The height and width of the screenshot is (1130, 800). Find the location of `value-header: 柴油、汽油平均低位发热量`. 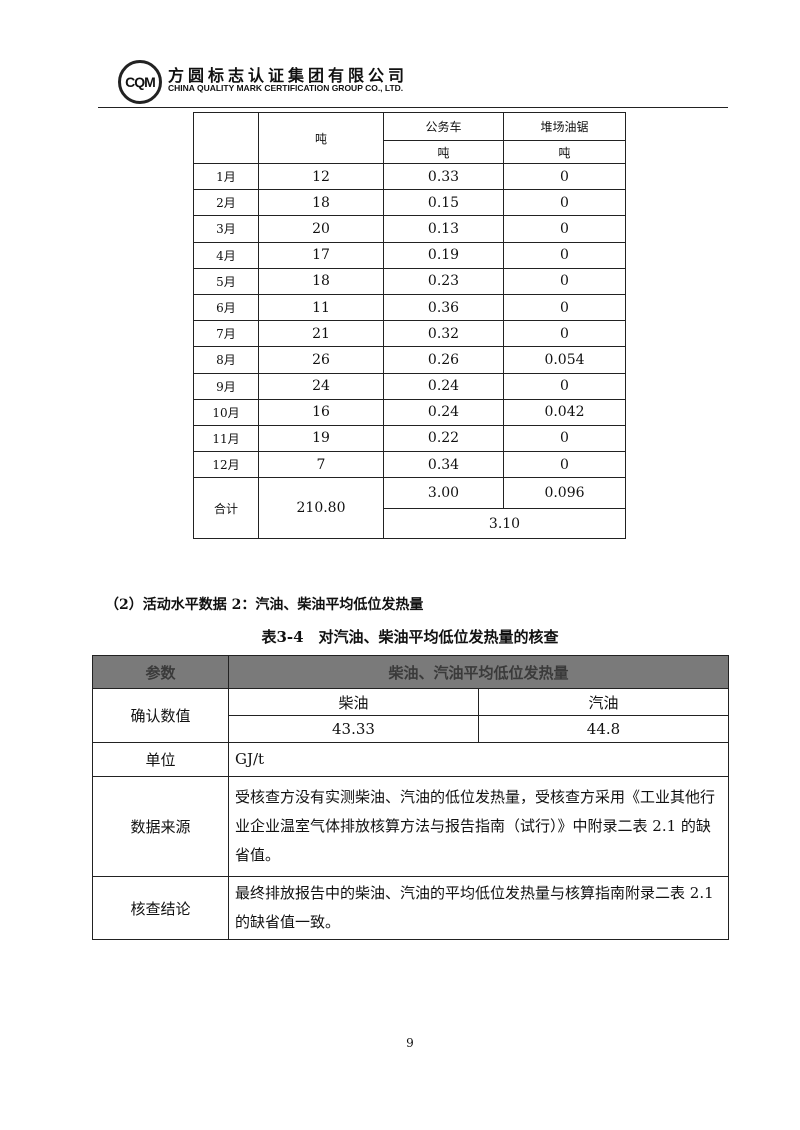

value-header: 柴油、汽油平均低位发热量 is located at coordinates (478, 672).